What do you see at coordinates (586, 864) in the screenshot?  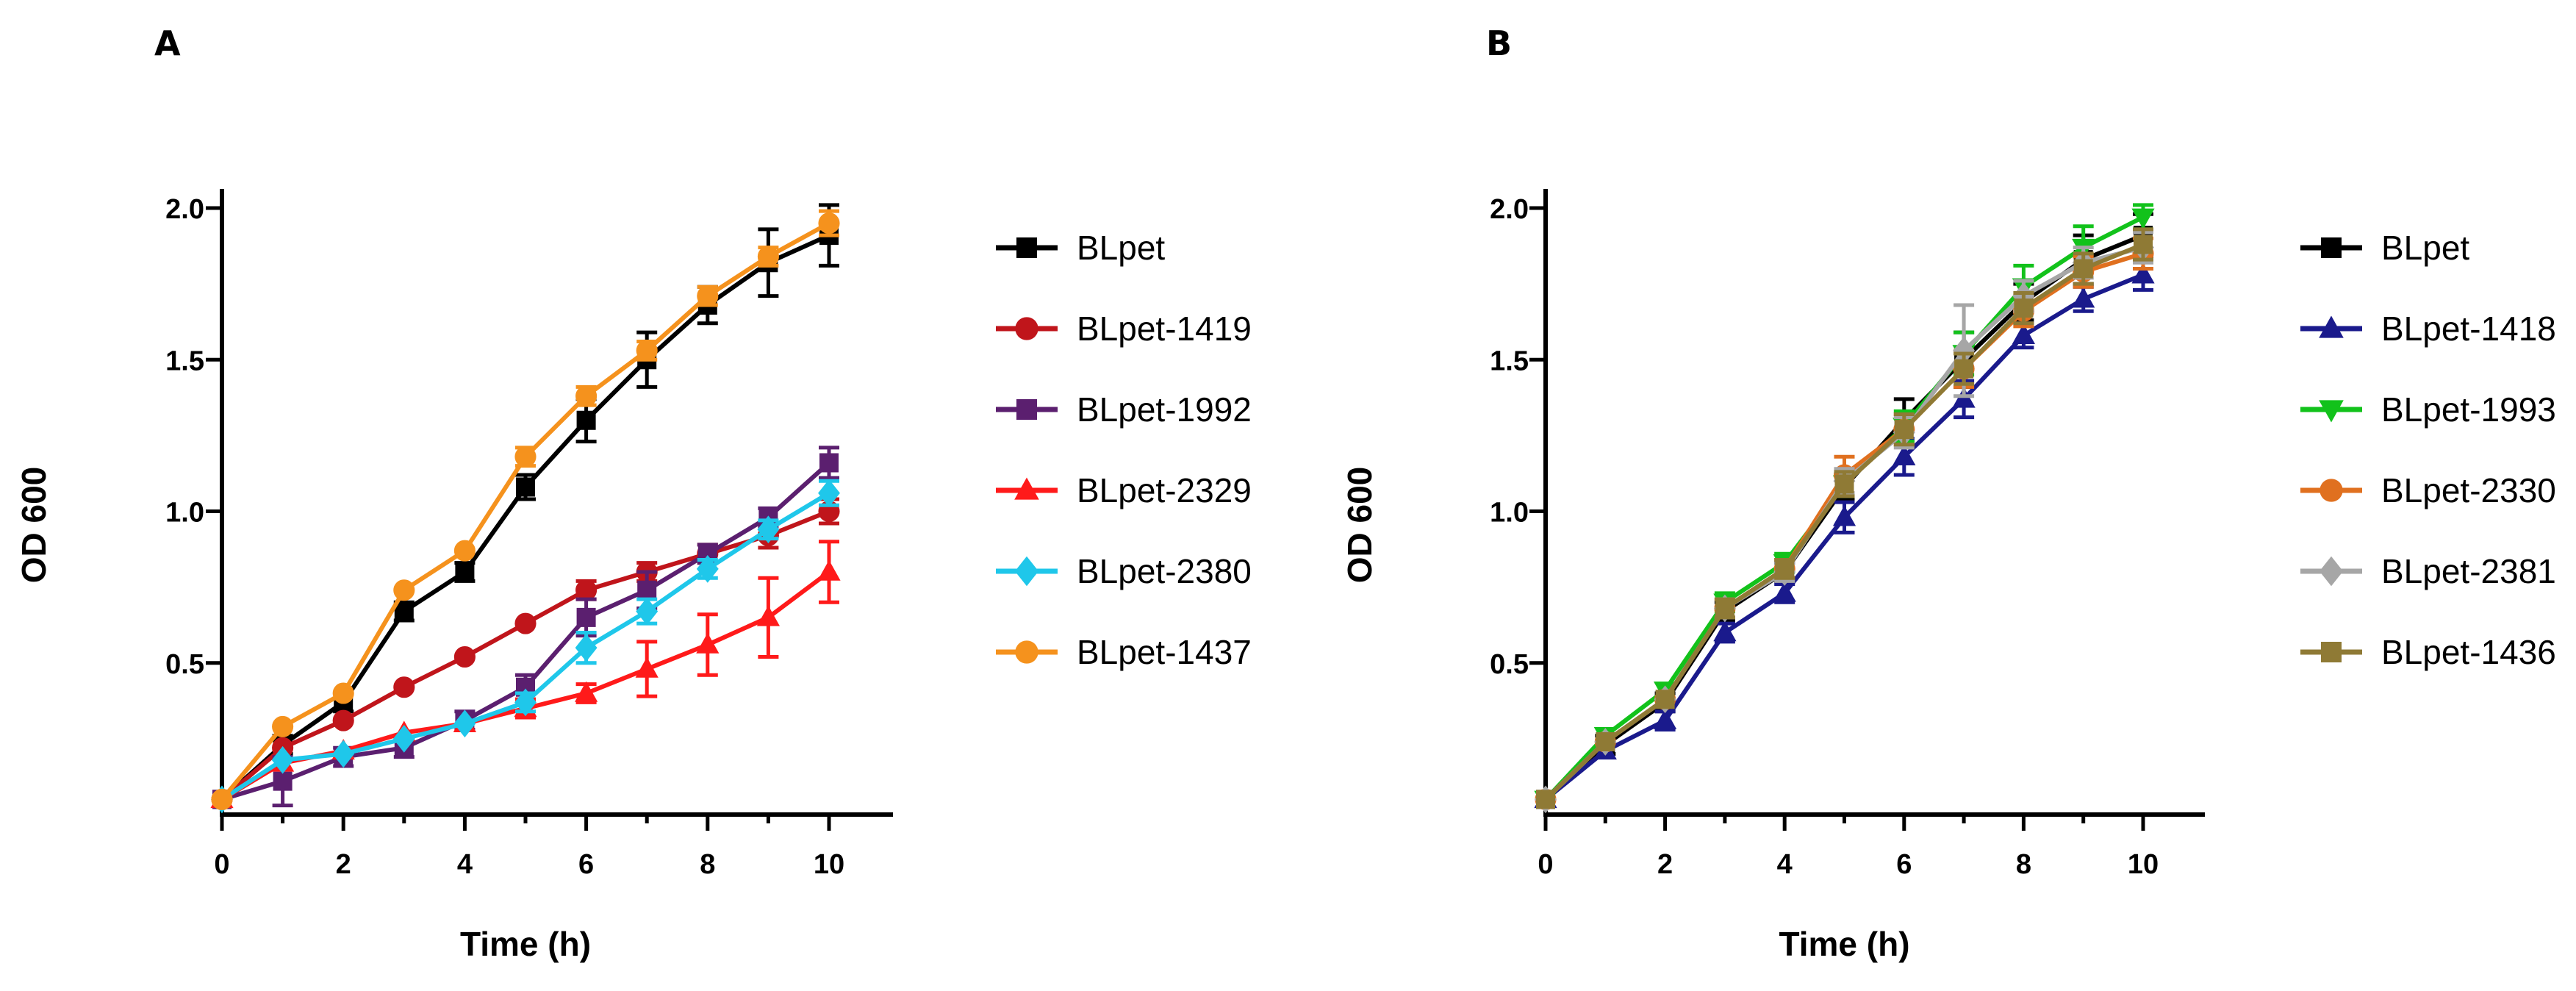 I see `panel-a-x-tick-label: 6` at bounding box center [586, 864].